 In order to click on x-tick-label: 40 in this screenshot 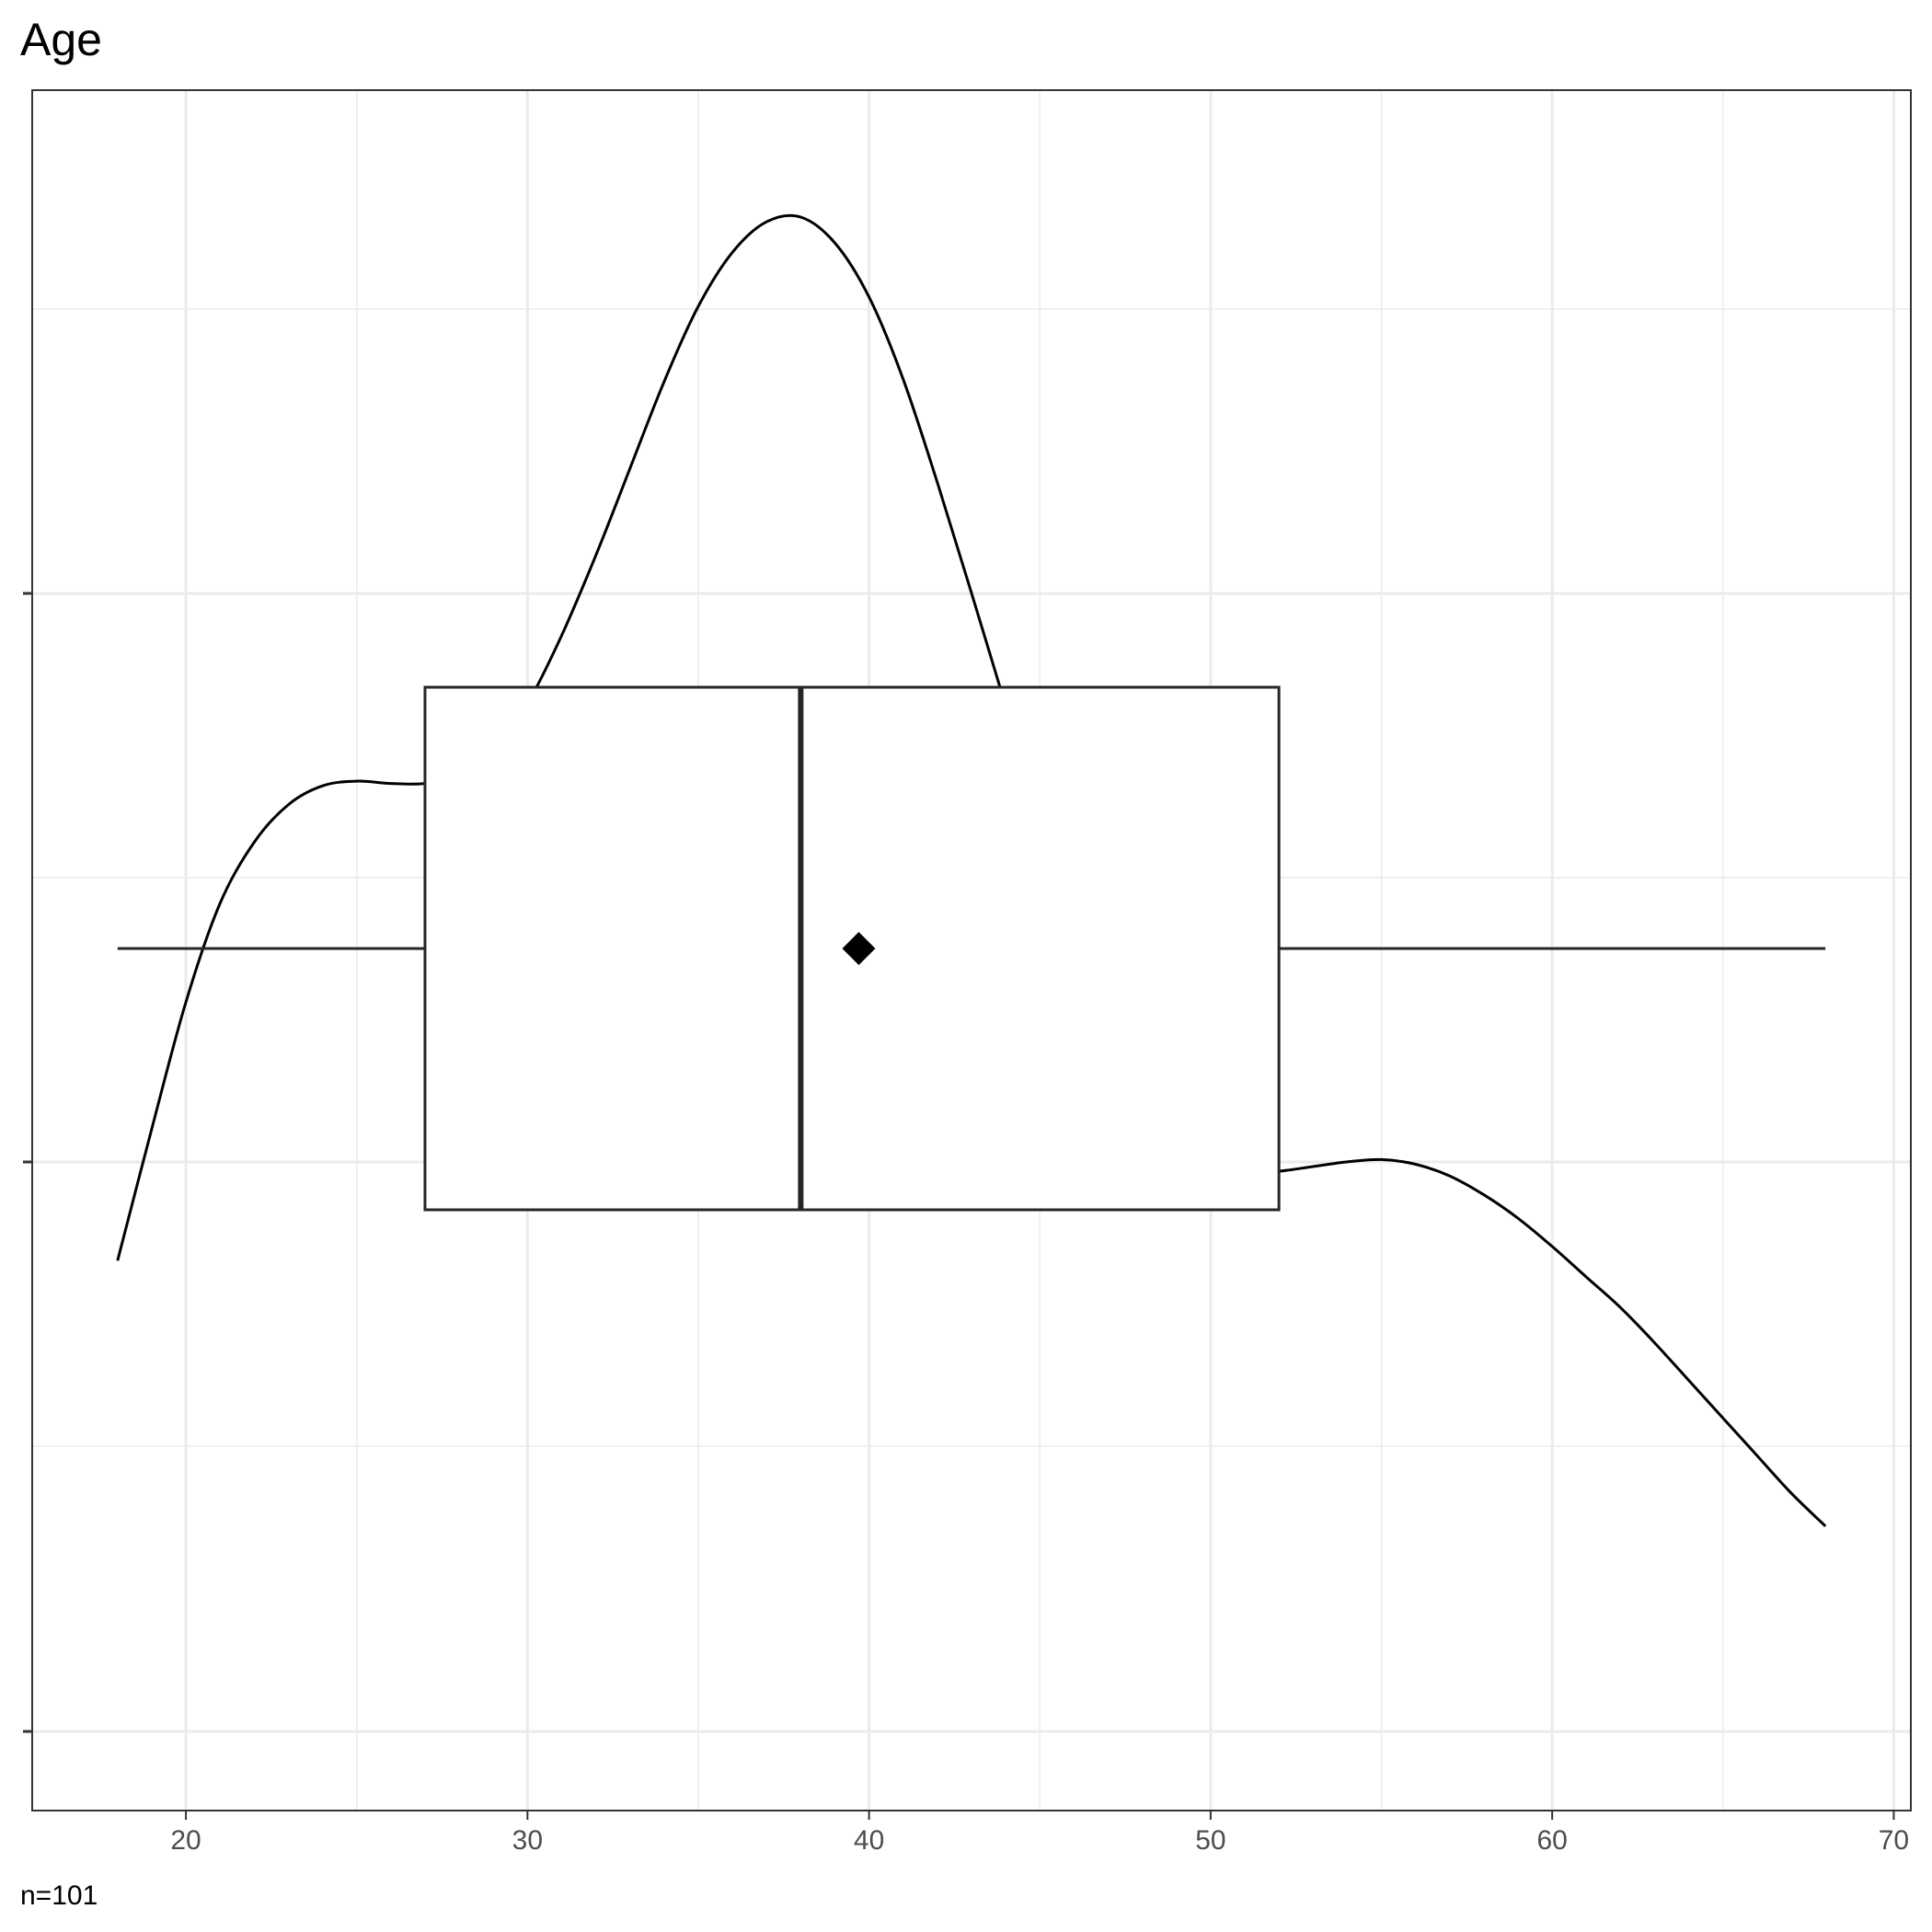, I will do `click(869, 1840)`.